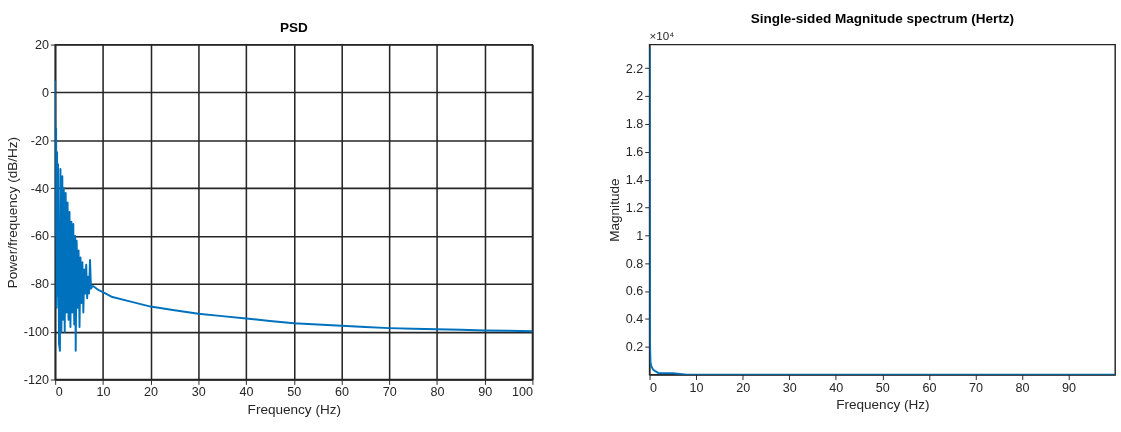 The image size is (1121, 432). Describe the element at coordinates (634, 68) in the screenshot. I see `y-tick-label: 2.2` at that location.